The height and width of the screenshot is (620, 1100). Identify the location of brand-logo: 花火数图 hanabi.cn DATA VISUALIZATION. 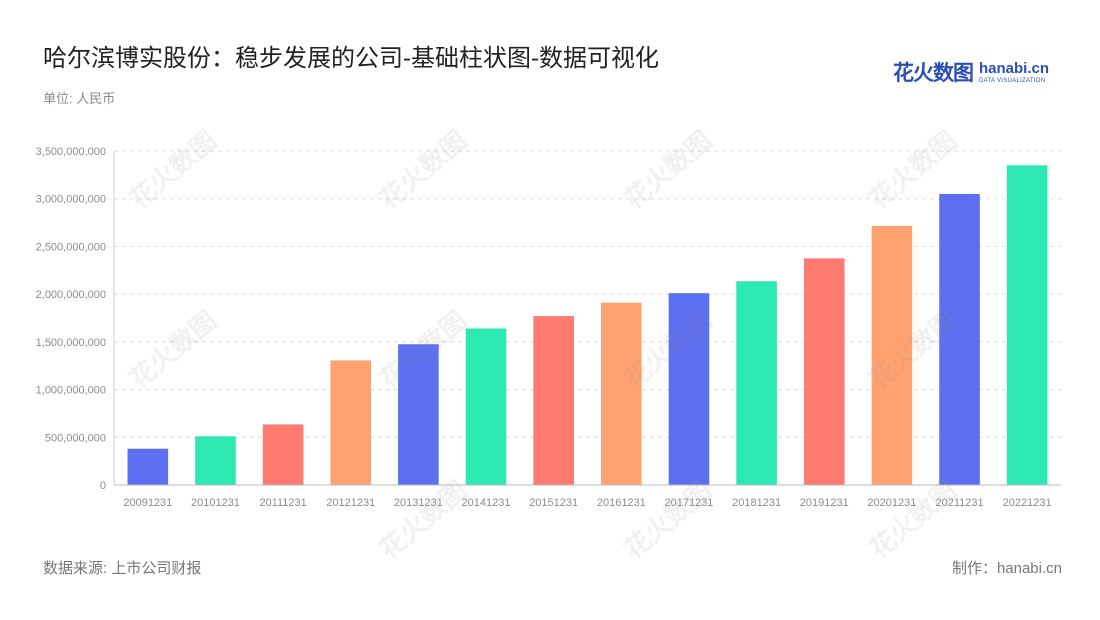
(971, 72).